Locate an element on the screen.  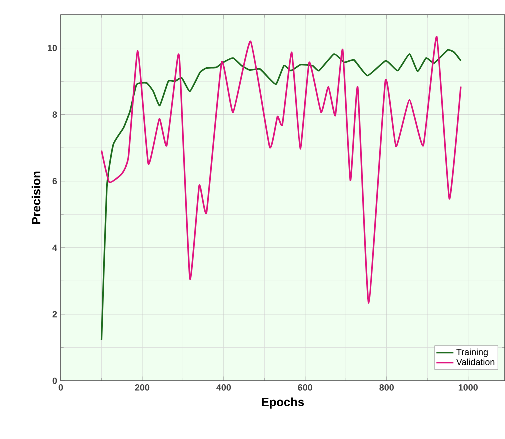
y-tick-label: 10 is located at coordinates (53, 48).